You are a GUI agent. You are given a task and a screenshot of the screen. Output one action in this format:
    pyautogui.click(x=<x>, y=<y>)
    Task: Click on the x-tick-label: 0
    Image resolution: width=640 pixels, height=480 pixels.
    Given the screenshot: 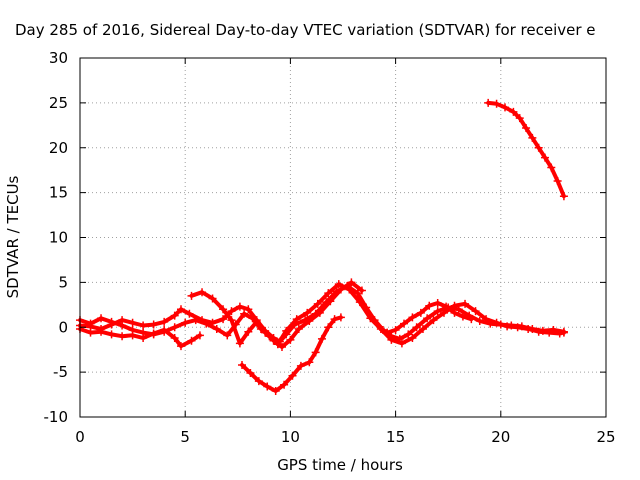 What is the action you would take?
    pyautogui.click(x=80, y=437)
    